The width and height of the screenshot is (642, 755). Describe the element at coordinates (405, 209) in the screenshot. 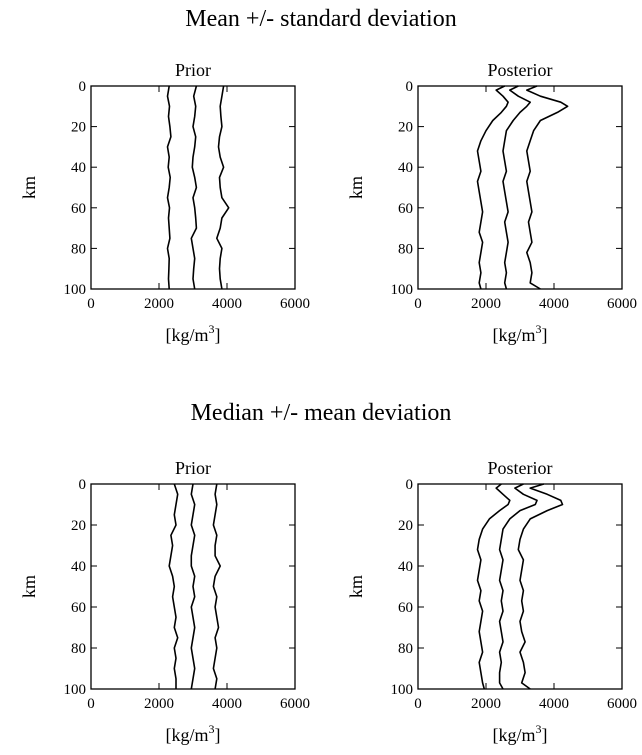

I see `chart-1-ytick-label: 60` at that location.